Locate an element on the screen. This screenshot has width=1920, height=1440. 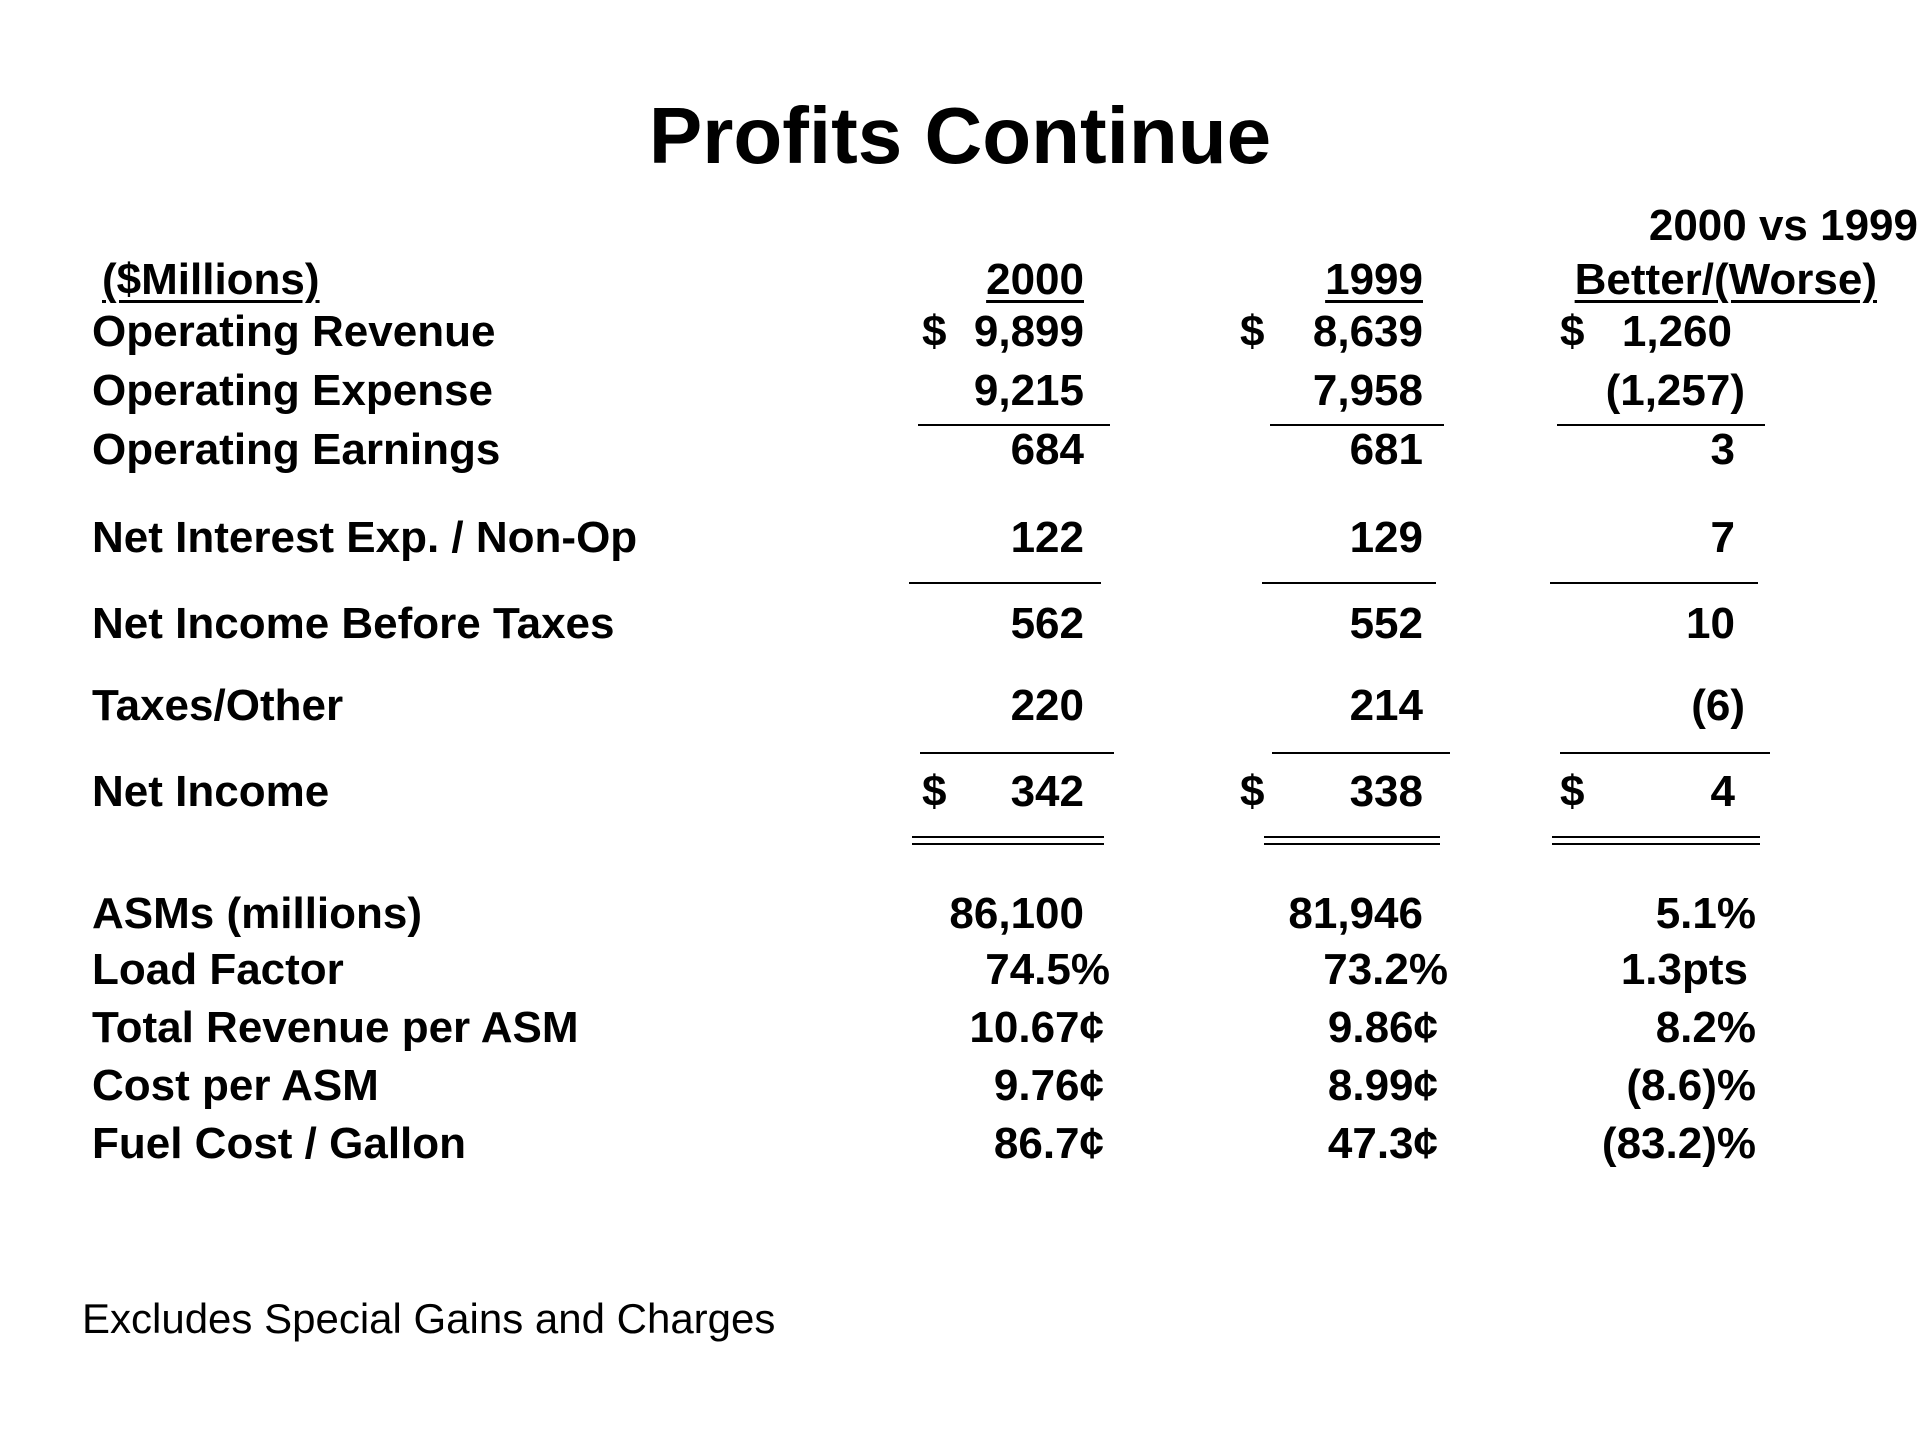
comparison-header-top: 2000 vs 1999 is located at coordinates (1783, 225).